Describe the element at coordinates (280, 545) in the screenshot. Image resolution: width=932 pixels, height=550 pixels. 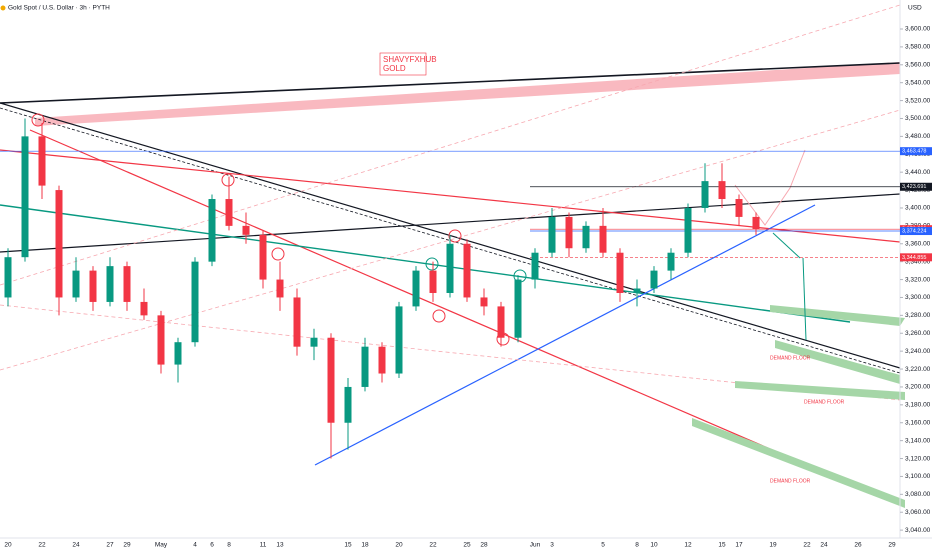
I see `x-tick-label: 13` at that location.